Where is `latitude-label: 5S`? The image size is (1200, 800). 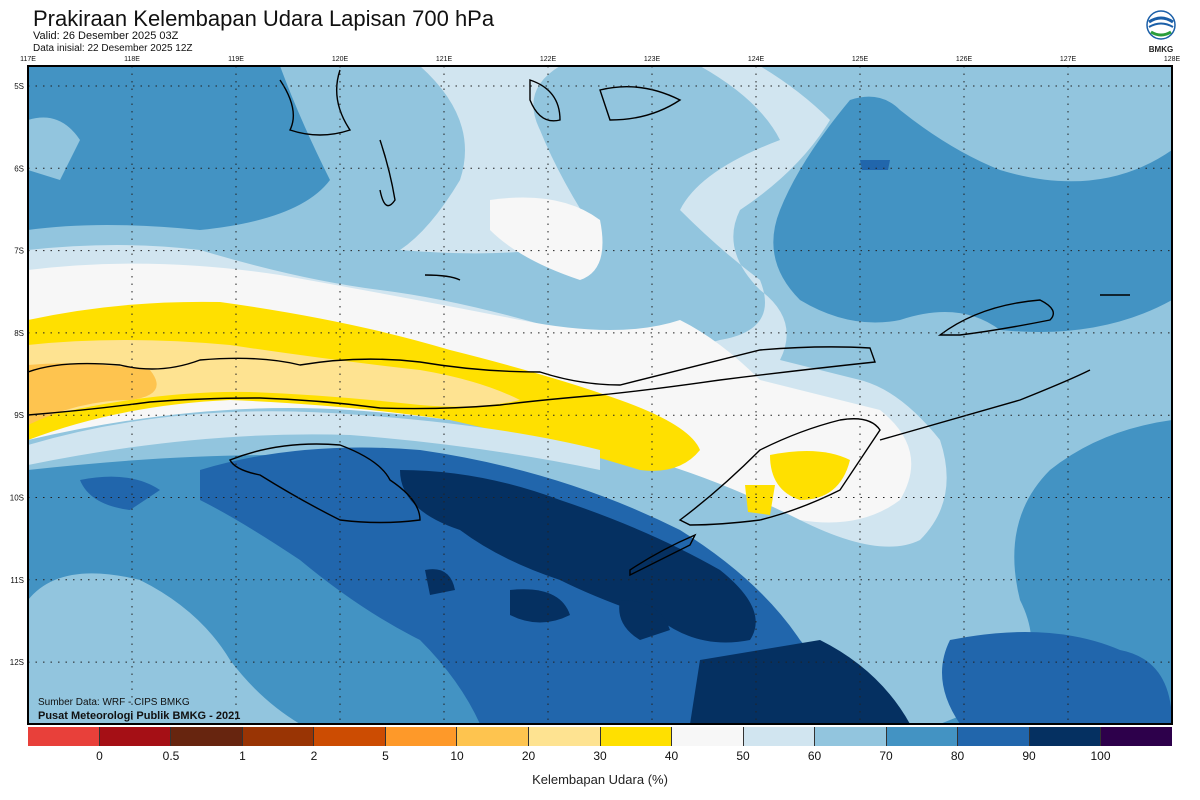 latitude-label: 5S is located at coordinates (19, 86).